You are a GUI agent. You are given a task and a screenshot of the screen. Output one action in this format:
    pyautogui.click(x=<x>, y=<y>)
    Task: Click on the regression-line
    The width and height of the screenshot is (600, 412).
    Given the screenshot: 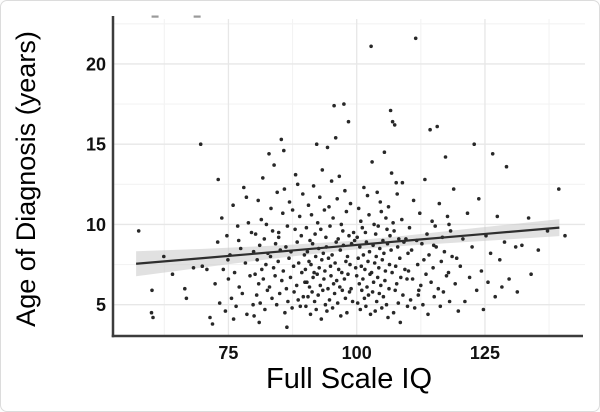 What is the action you would take?
    pyautogui.click(x=347, y=245)
    